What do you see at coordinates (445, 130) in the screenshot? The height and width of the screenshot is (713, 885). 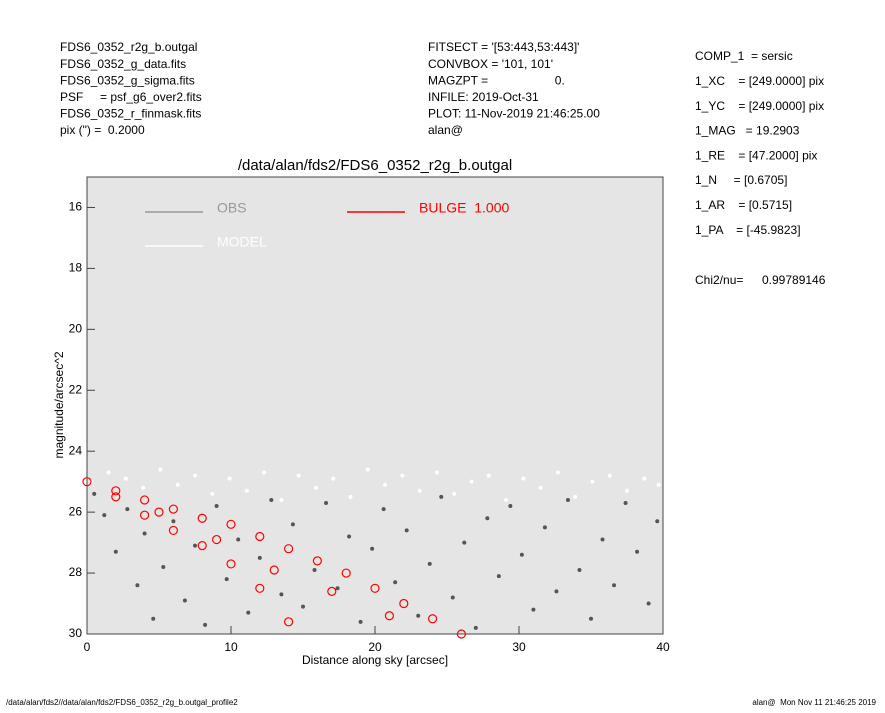 I see `header-middle-line: alan@` at bounding box center [445, 130].